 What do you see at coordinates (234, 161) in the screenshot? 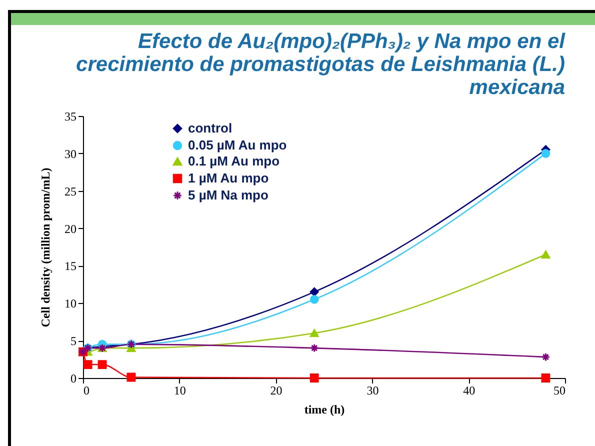
I see `legend-label: 0.1 µM Au mpo` at bounding box center [234, 161].